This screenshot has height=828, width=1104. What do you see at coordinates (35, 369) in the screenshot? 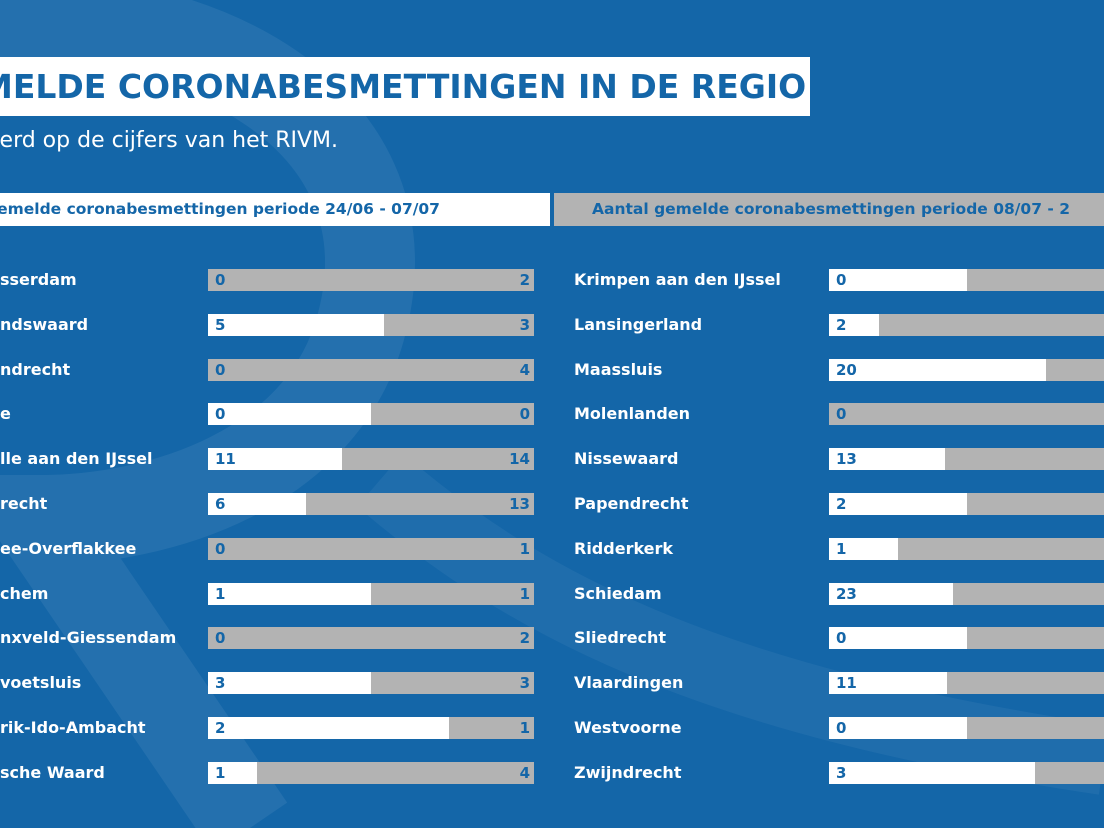
I see `region-name: ndrecht` at bounding box center [35, 369].